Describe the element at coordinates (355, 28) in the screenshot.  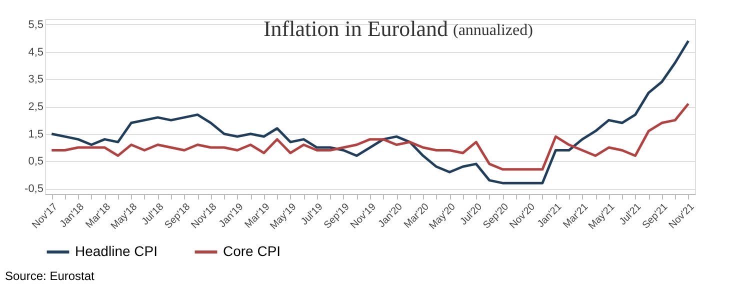
I see `chart-title: Inflation in Euroland` at that location.